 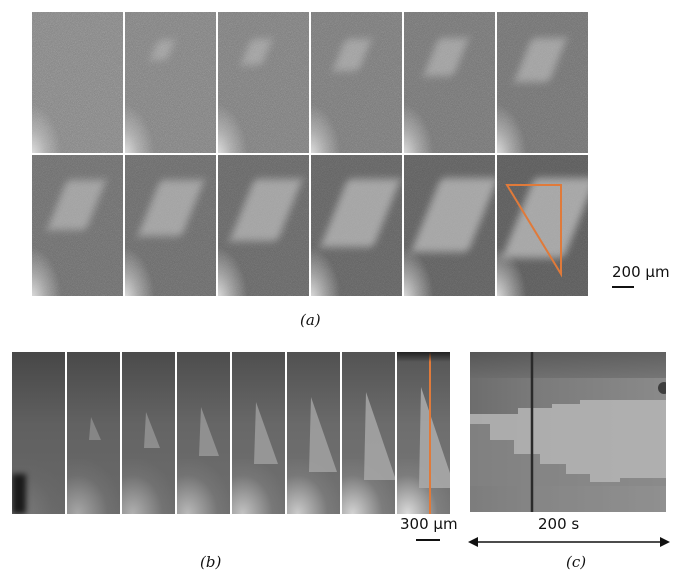 I want to click on panel-a-label: (a), so click(x=310, y=320).